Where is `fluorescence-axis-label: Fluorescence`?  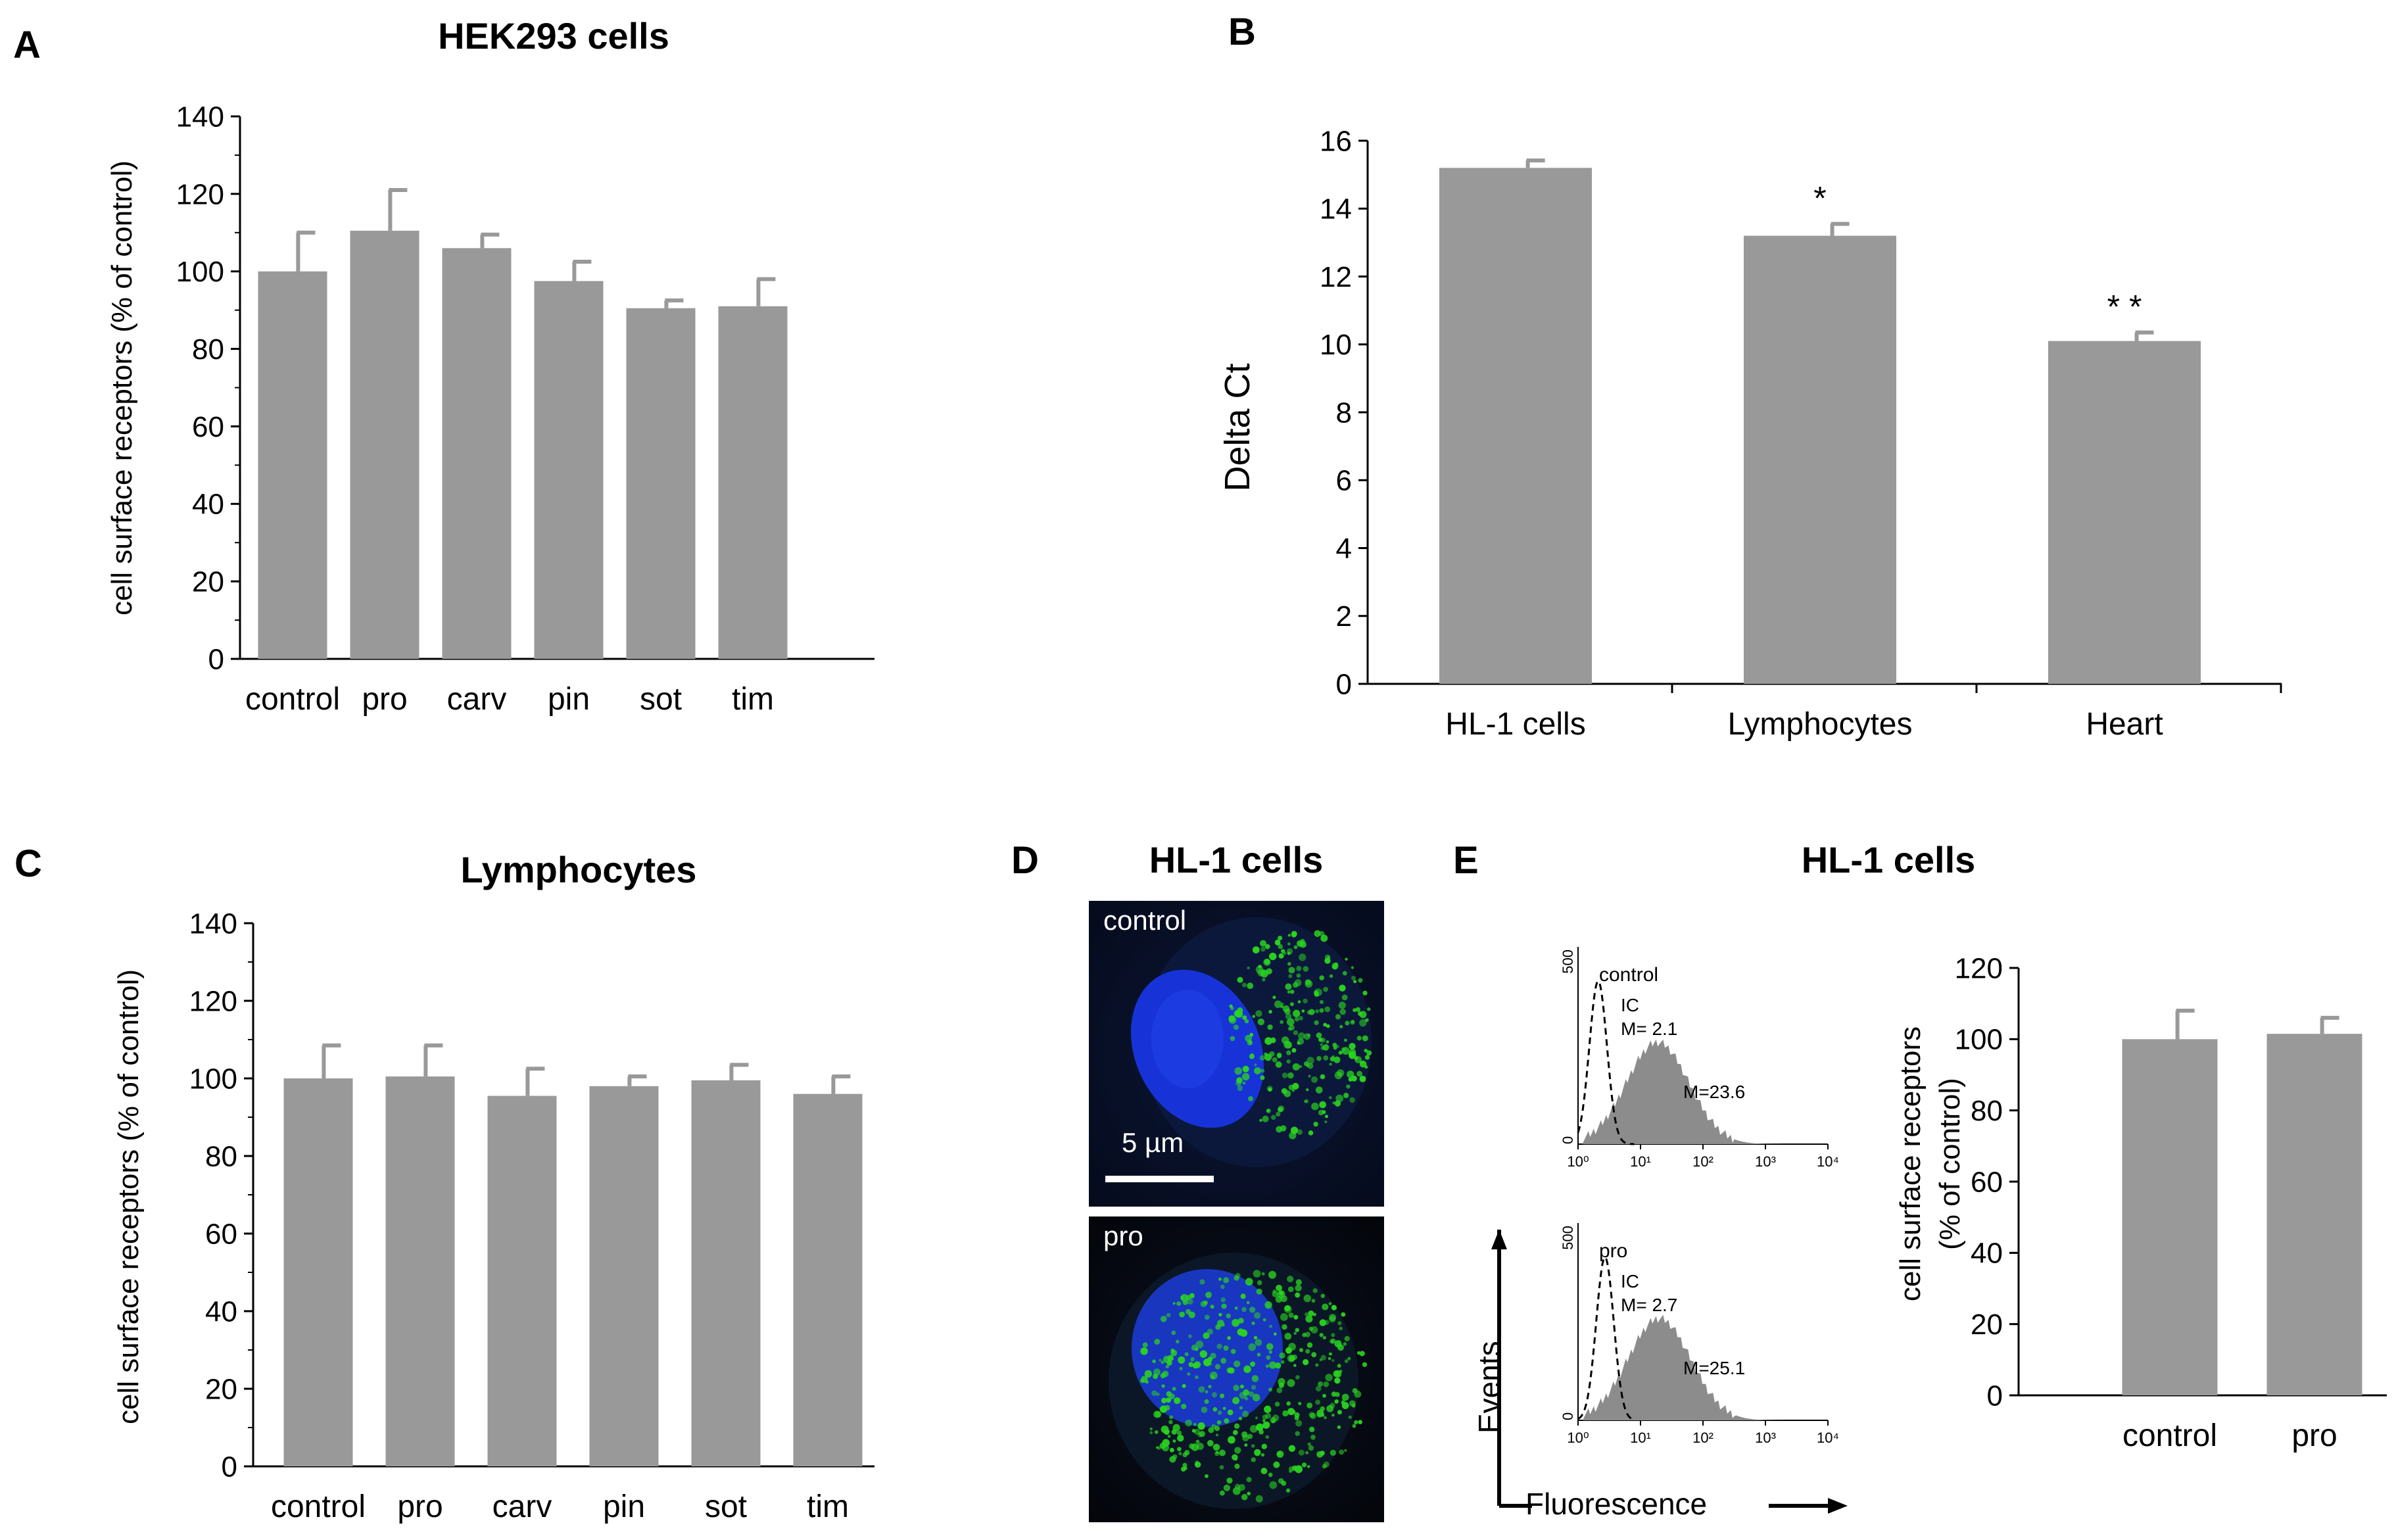
fluorescence-axis-label: Fluorescence is located at coordinates (1616, 1504).